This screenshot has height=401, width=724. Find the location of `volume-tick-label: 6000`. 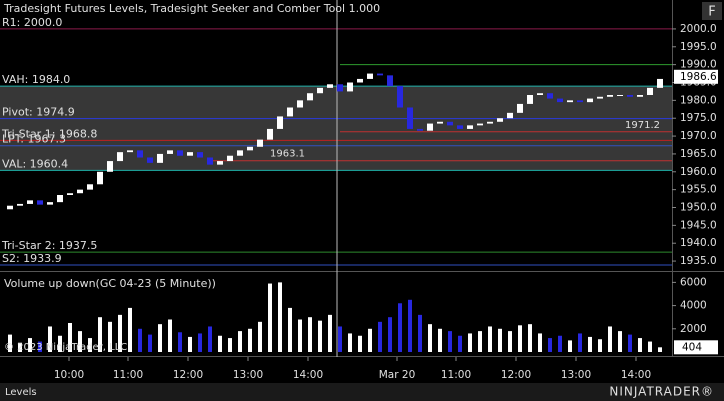

volume-tick-label: 6000 is located at coordinates (693, 282).